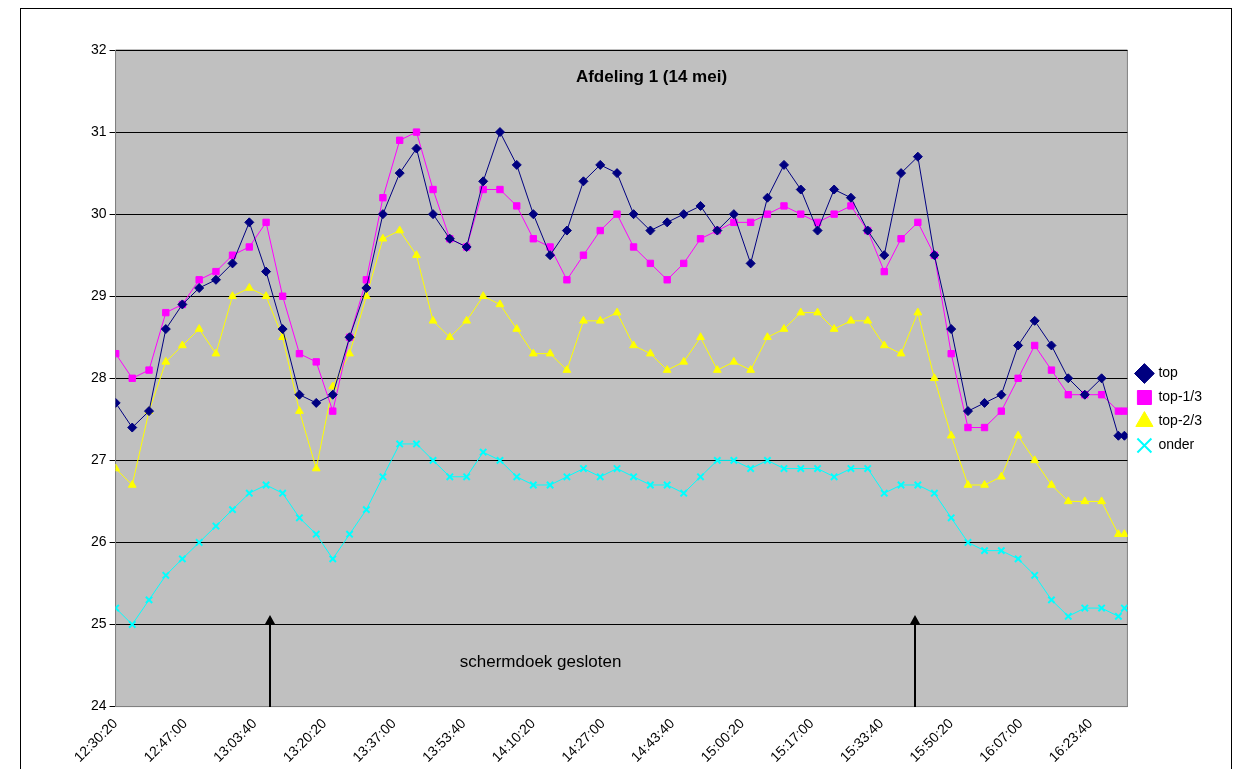 The width and height of the screenshot is (1242, 769). Describe the element at coordinates (98, 130) in the screenshot. I see `y-tick-label: 31` at that location.